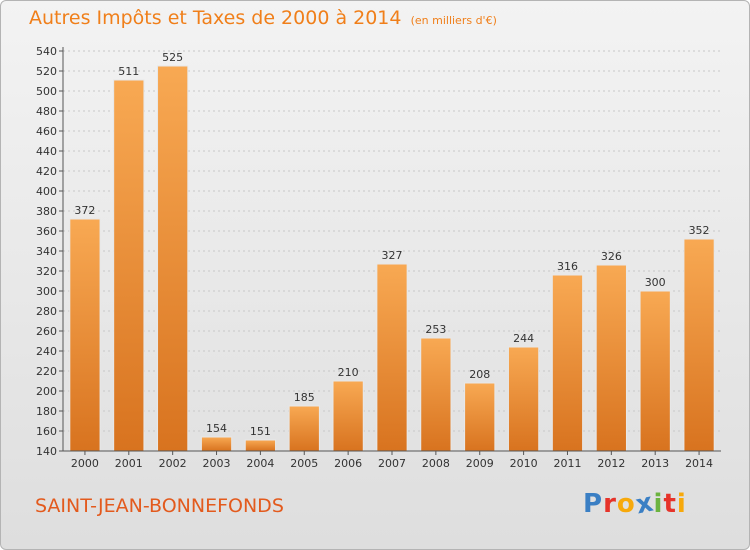  I want to click on chart-subtitle: (en milliers d'€), so click(453, 20).